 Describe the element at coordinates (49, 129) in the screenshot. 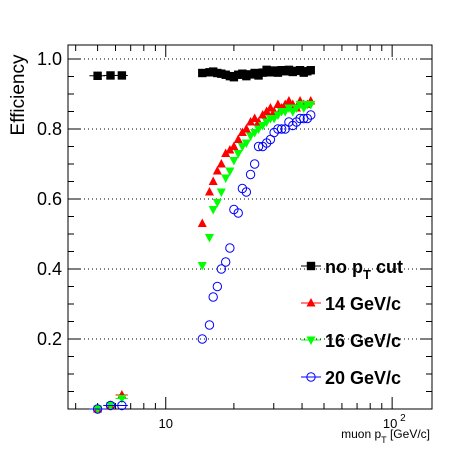

I see `y-tick-label: 0.8` at that location.